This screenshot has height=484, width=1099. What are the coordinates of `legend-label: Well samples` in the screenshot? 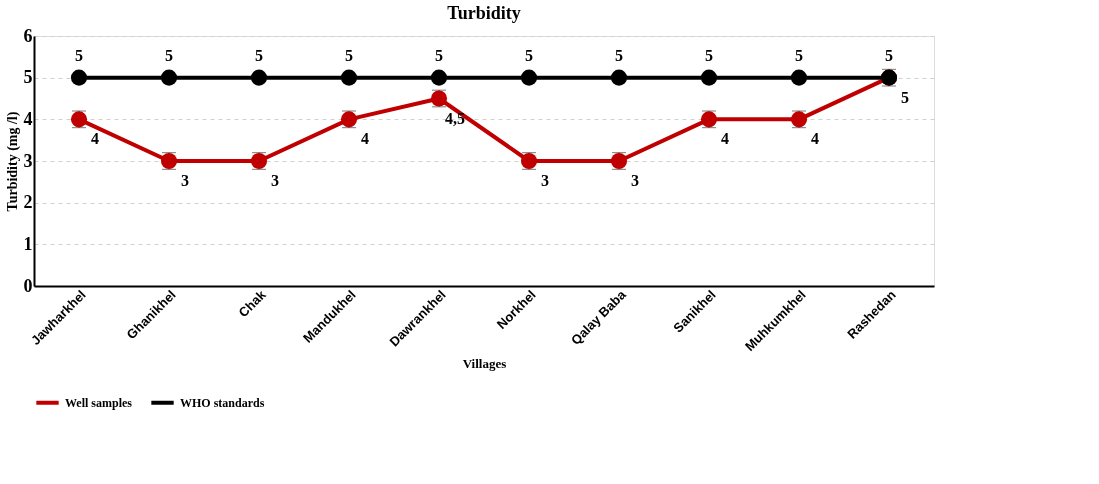 It's located at (99, 402).